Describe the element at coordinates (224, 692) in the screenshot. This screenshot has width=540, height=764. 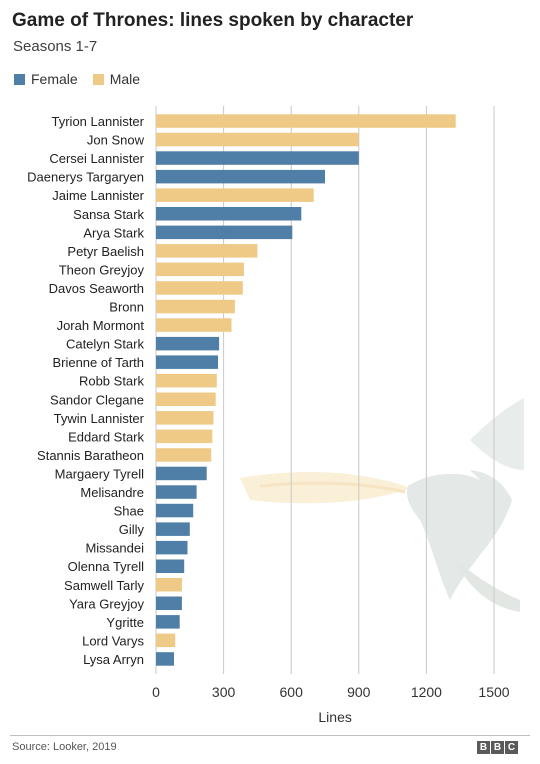
I see `x-tick-label: 300` at that location.